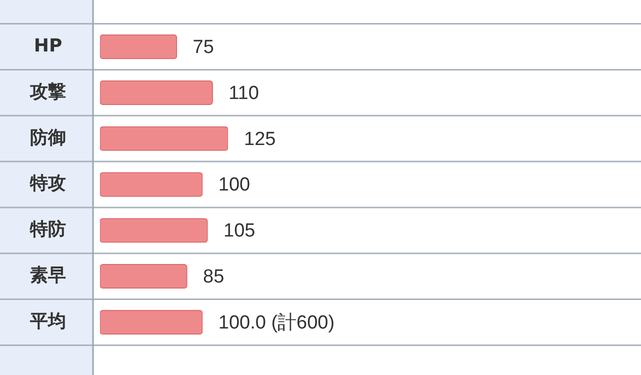  I want to click on y-tick-label: 素早, so click(48, 275).